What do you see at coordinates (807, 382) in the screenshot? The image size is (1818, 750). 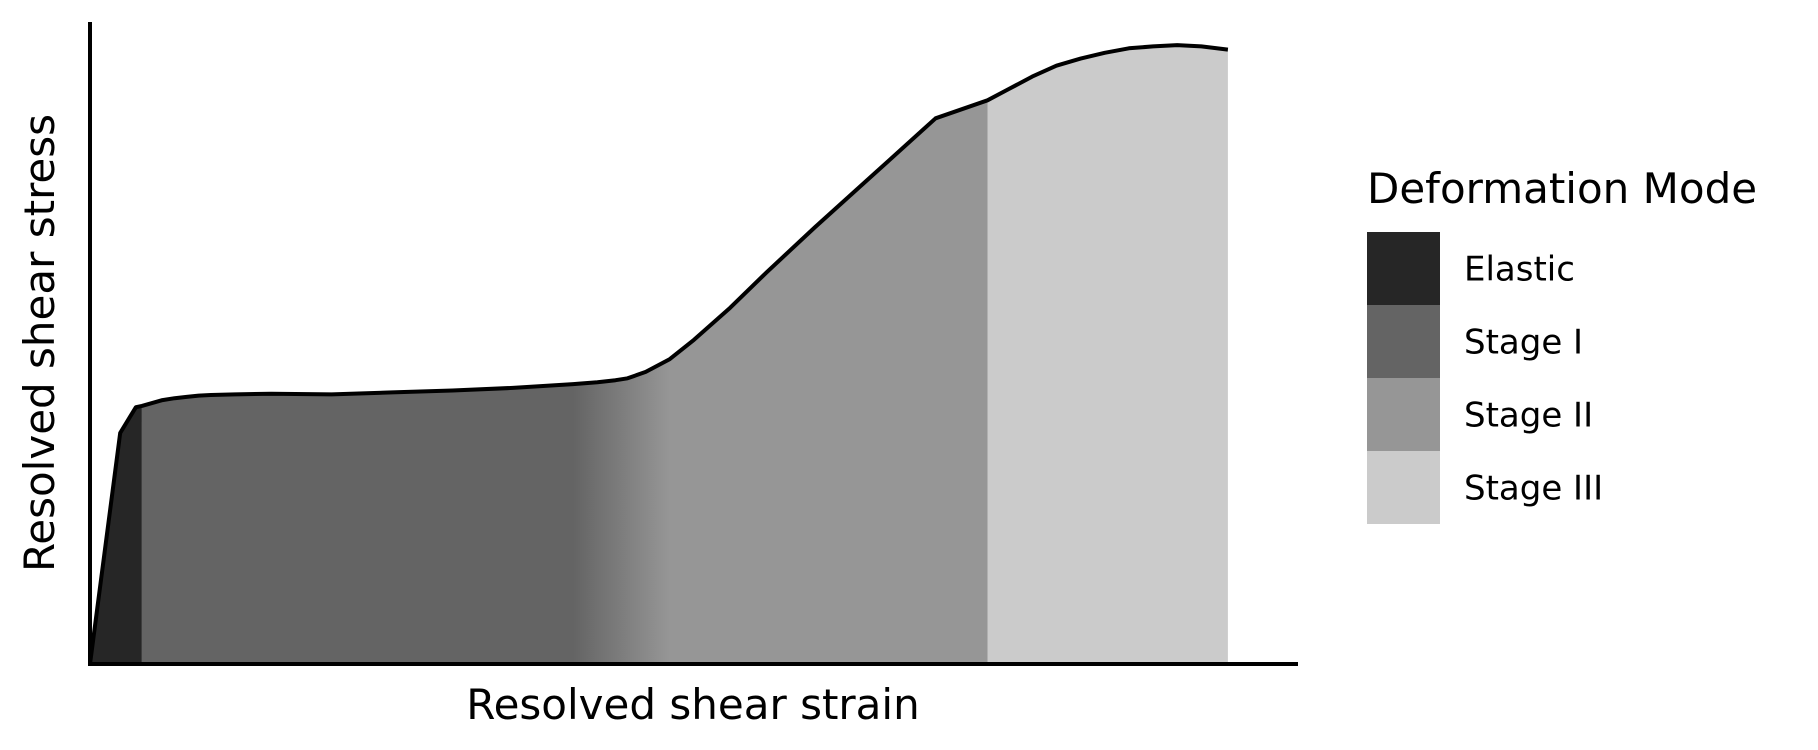 I see `area-stage-ii` at bounding box center [807, 382].